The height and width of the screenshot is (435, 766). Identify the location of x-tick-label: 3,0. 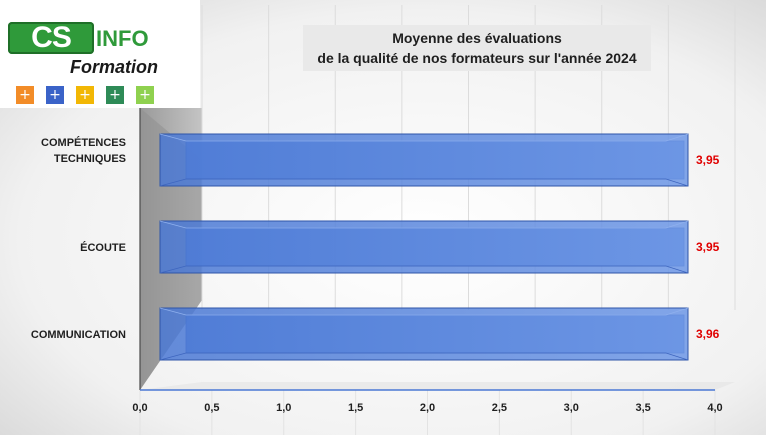
(571, 408).